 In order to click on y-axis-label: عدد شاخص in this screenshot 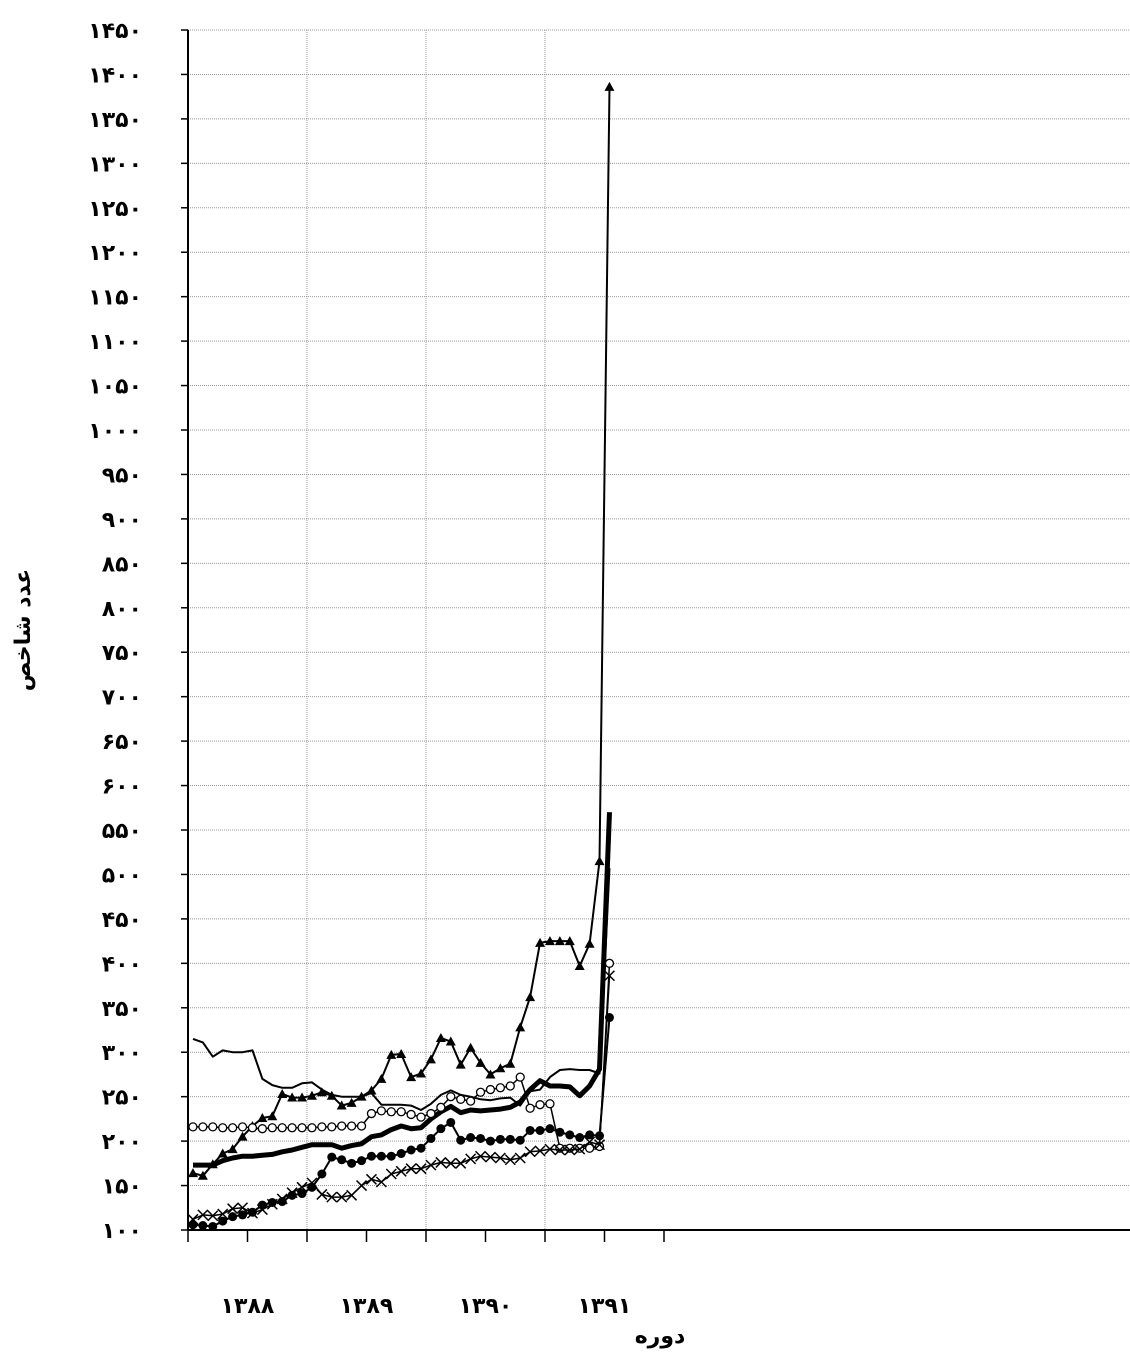, I will do `click(23, 630)`.